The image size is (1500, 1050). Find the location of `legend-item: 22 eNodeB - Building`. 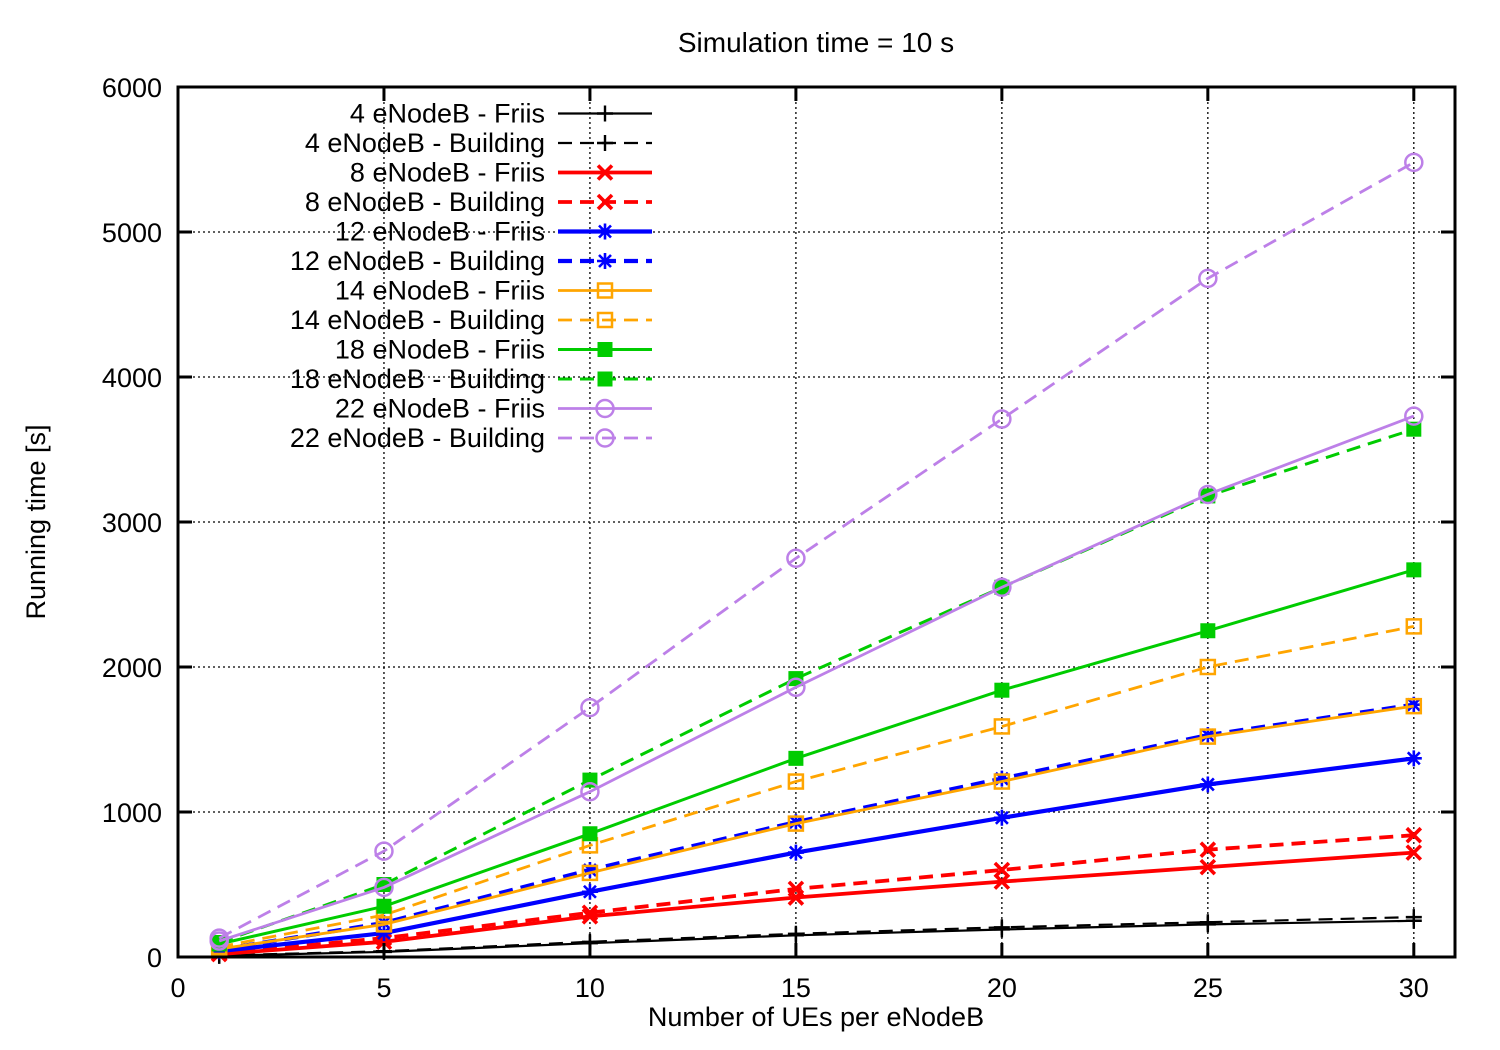

legend-item: 22 eNodeB - Building is located at coordinates (471, 438).